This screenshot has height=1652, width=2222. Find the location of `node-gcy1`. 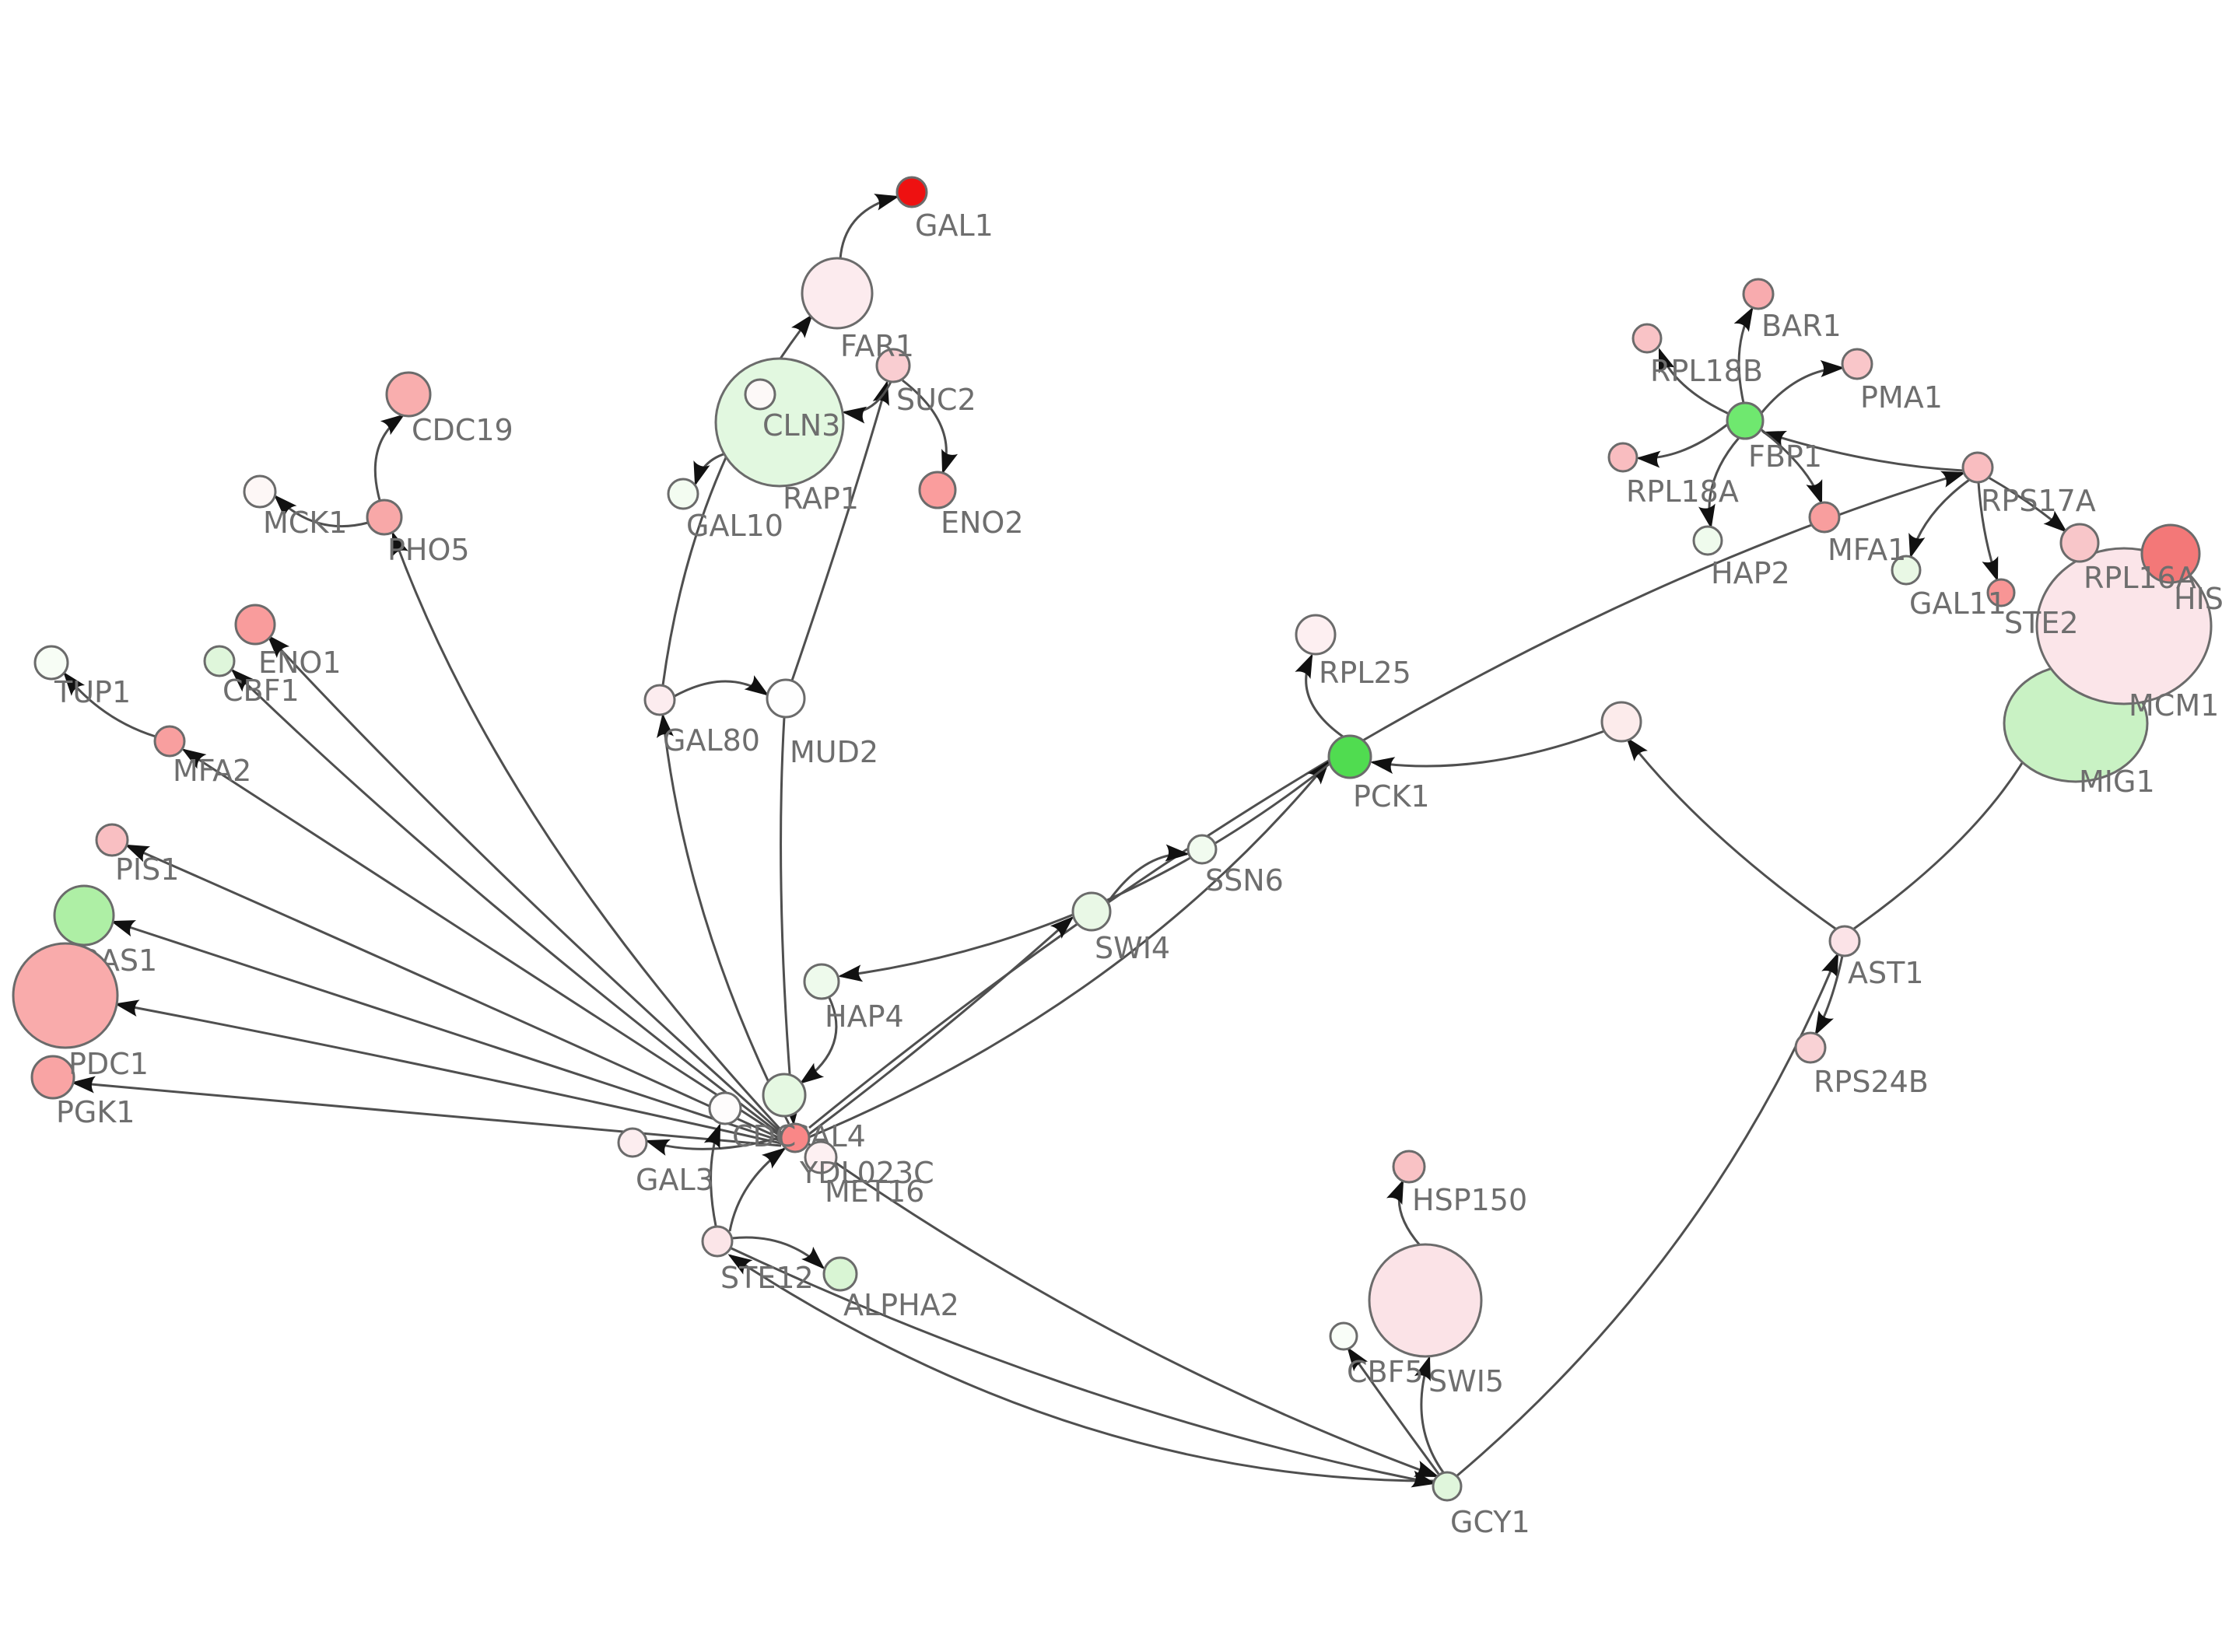

node-gcy1 is located at coordinates (1447, 1486).